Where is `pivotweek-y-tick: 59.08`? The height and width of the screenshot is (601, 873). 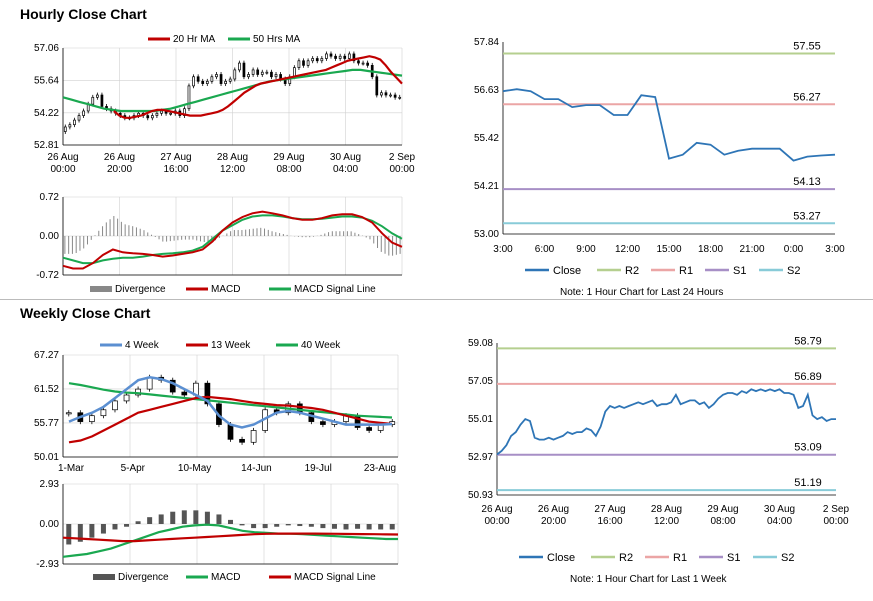
pivotweek-y-tick: 59.08 is located at coordinates (480, 343).